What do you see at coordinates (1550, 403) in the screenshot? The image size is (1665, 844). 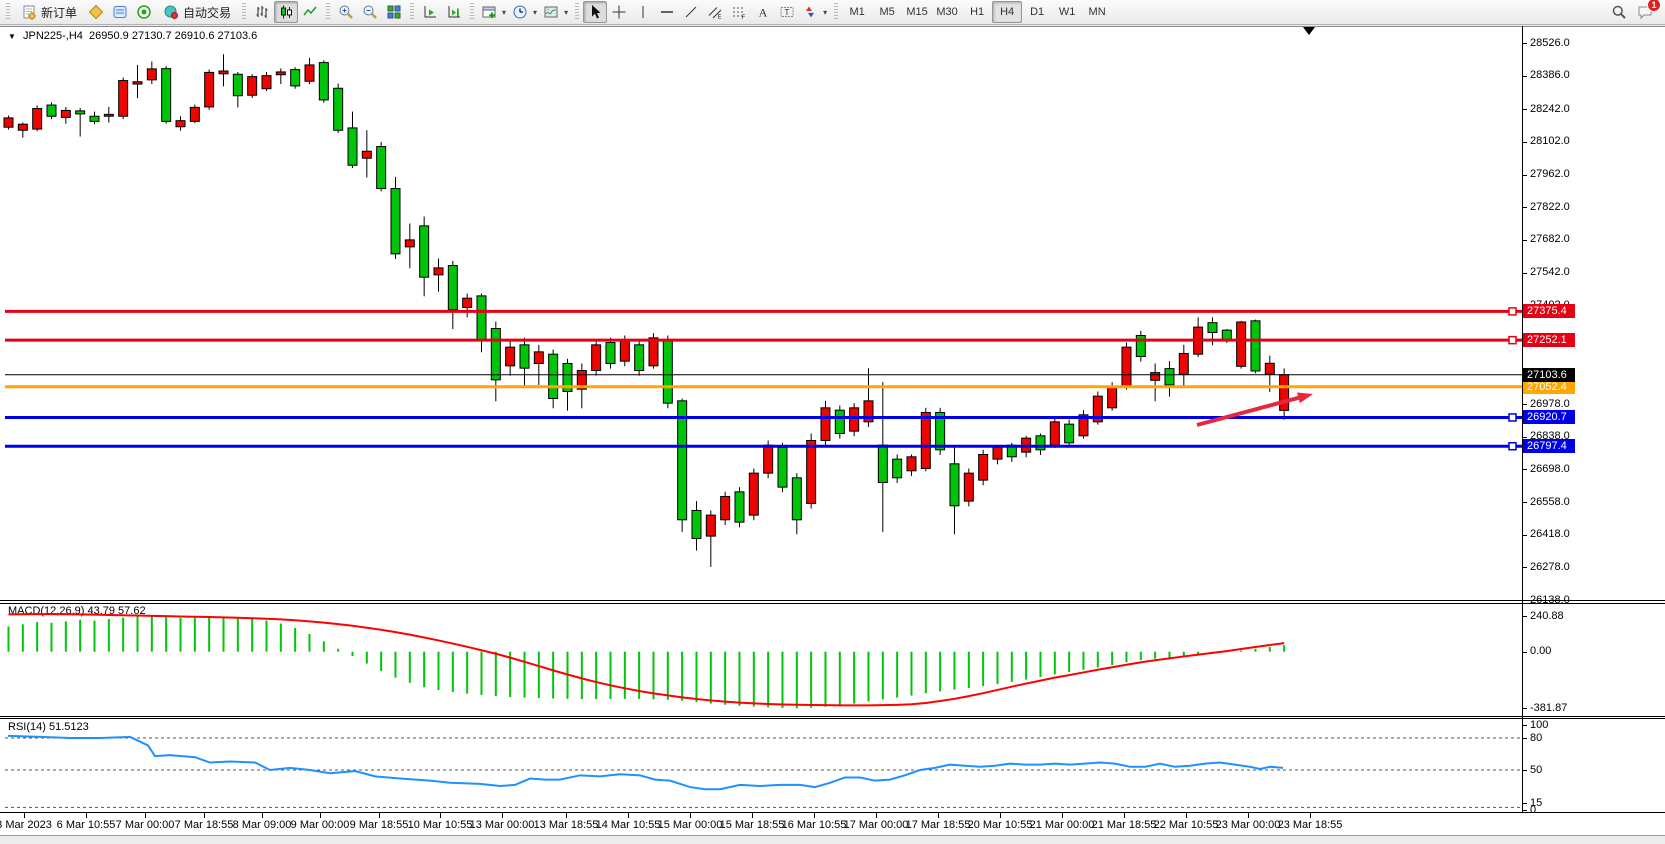 I see `price-tick-label: 26978.0` at bounding box center [1550, 403].